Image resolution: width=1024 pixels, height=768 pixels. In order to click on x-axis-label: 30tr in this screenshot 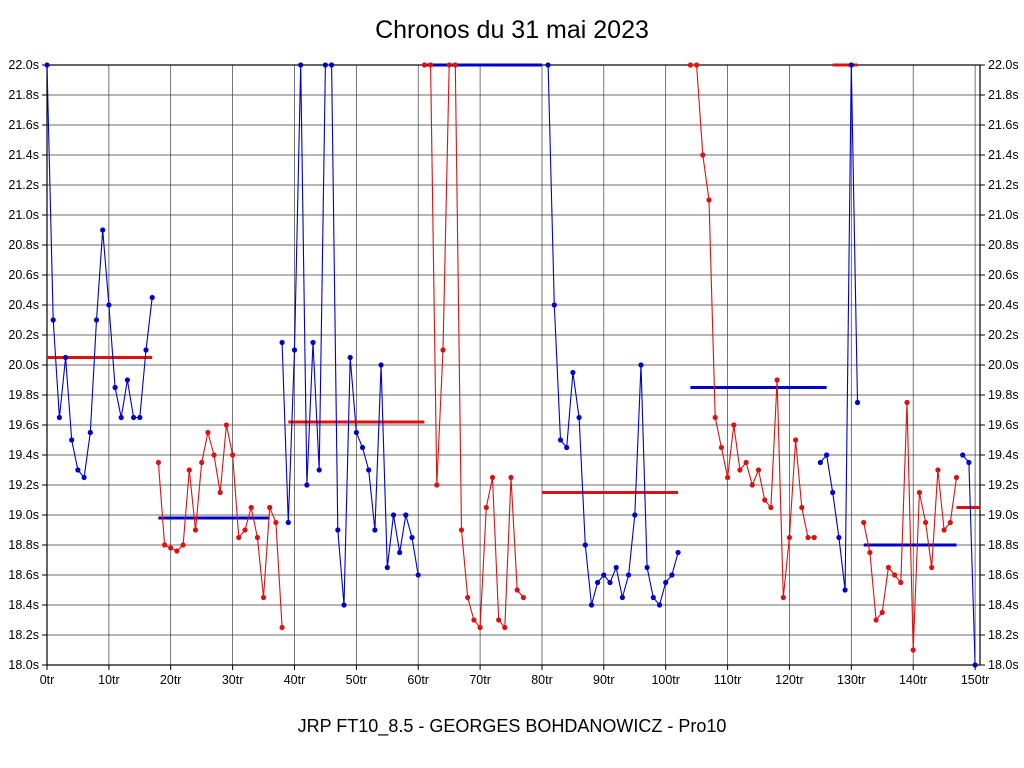, I will do `click(233, 680)`.